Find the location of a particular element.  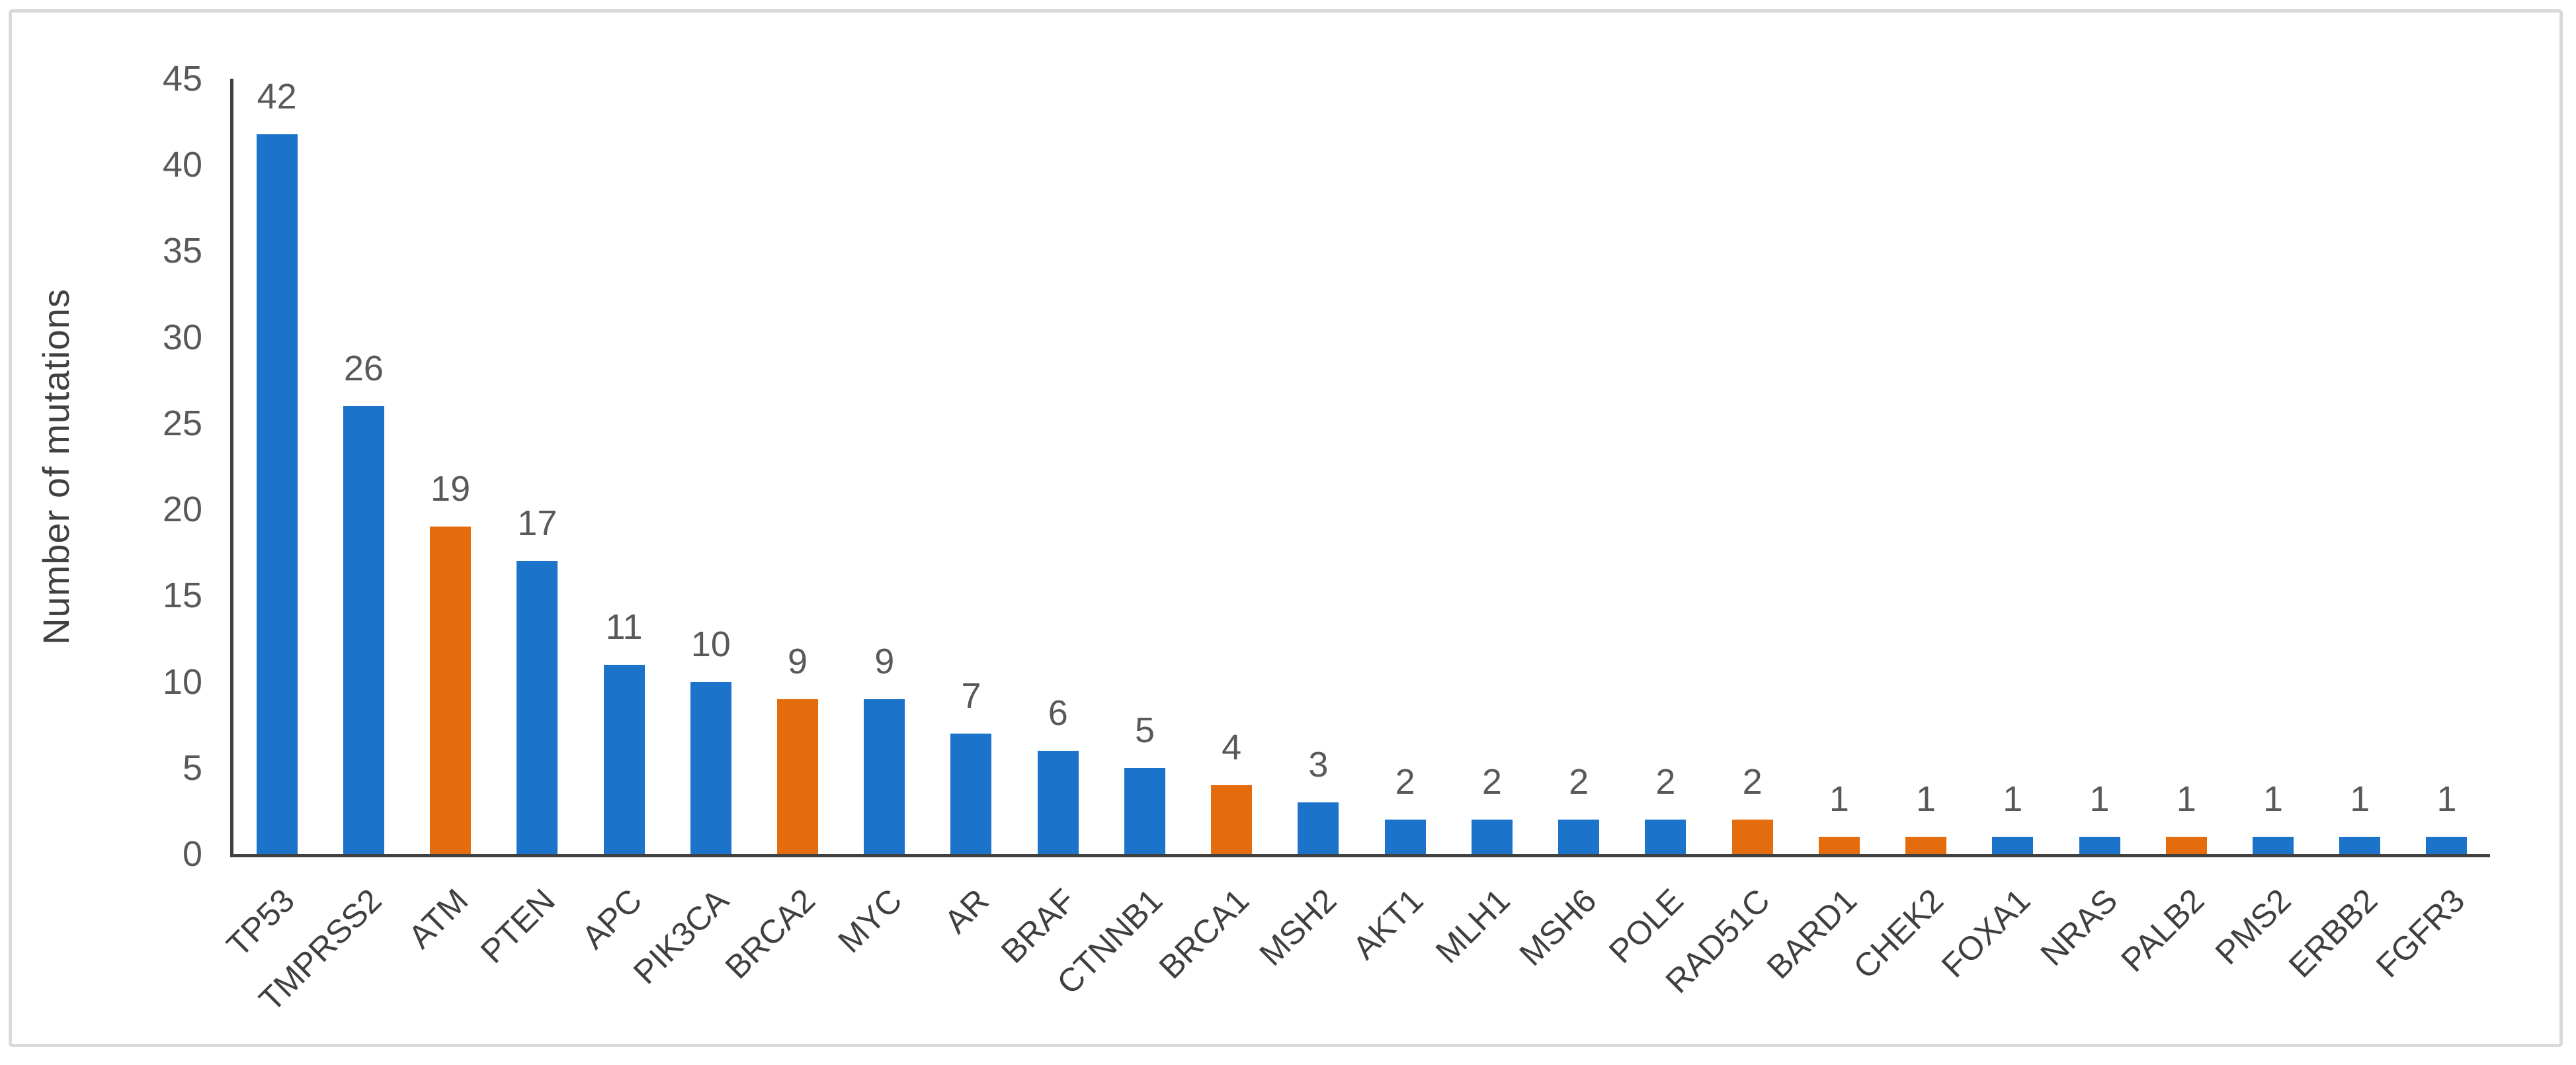

category-label: TP53 is located at coordinates (260, 922).